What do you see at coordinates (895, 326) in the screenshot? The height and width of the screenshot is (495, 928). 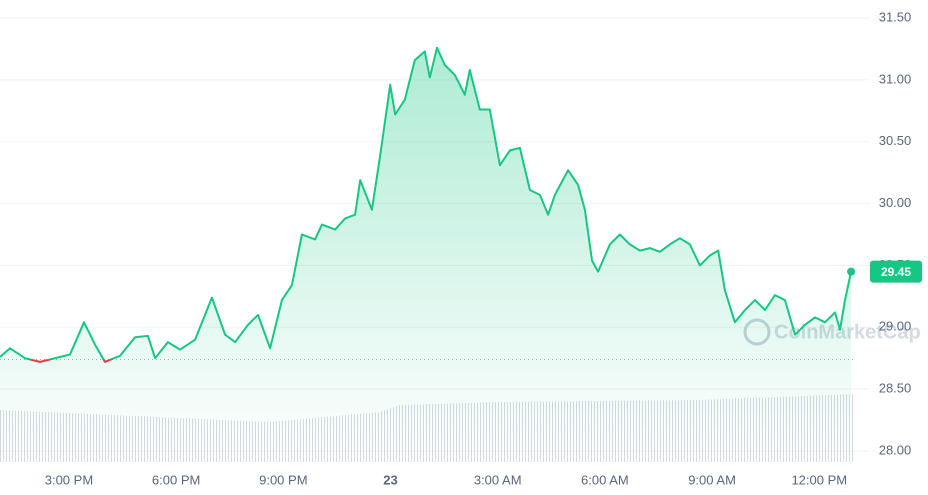 I see `y-tick-label: 29.00` at bounding box center [895, 326].